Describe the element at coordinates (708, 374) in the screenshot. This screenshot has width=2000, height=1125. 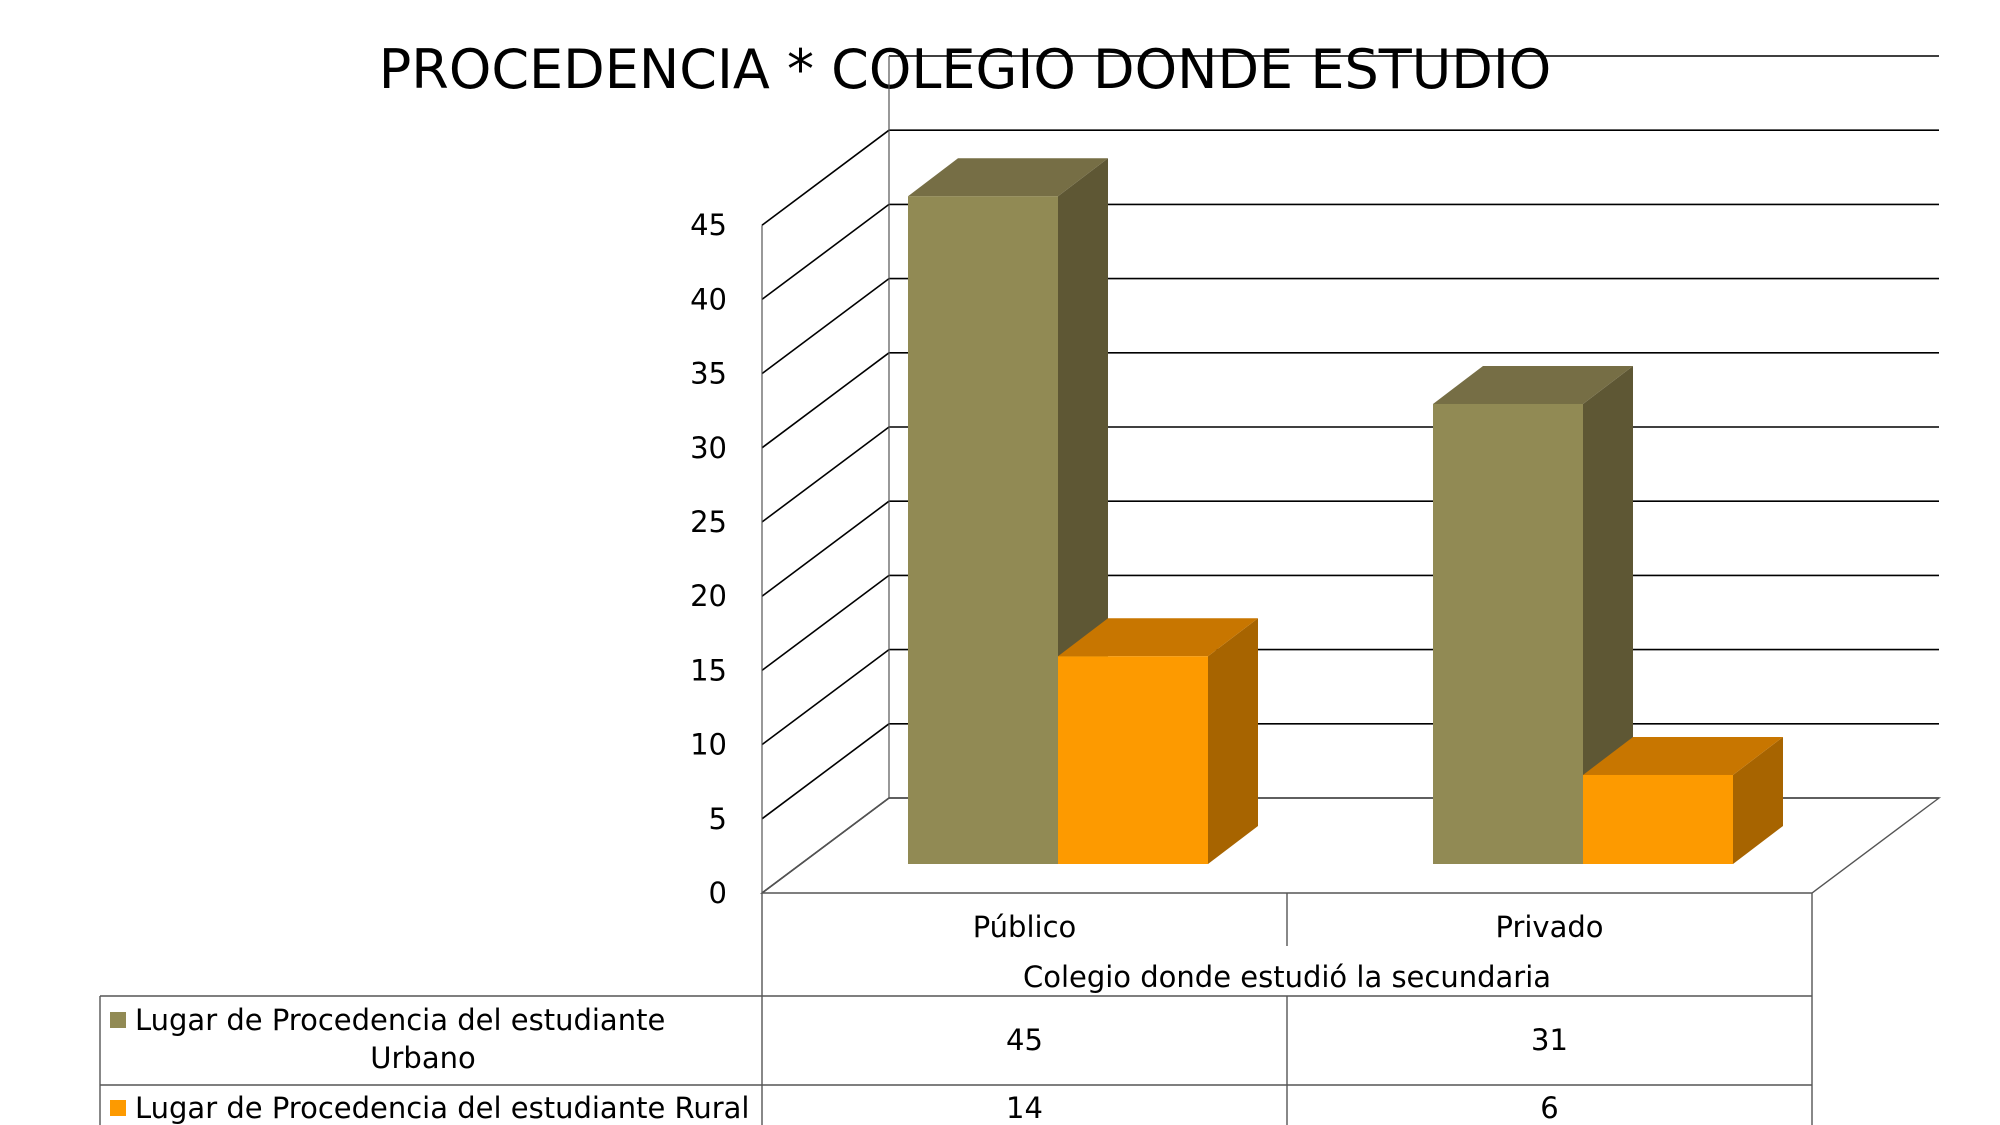
I see `y-tick-label: 35` at that location.